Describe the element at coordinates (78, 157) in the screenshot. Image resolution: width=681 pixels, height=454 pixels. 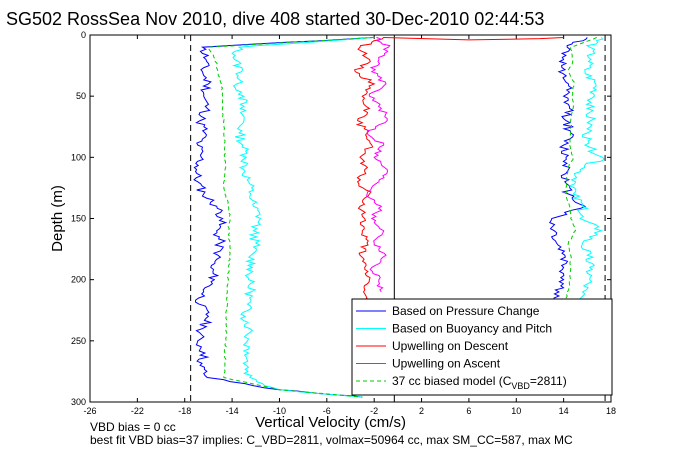
I see `y-tick-label: 100` at that location.